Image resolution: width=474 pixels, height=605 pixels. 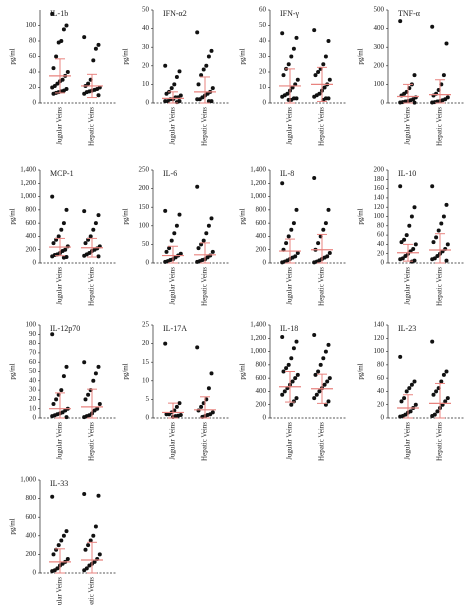 What do you see at coordinates (65, 328) in the screenshot?
I see `chart-title: IL-12p70` at bounding box center [65, 328].